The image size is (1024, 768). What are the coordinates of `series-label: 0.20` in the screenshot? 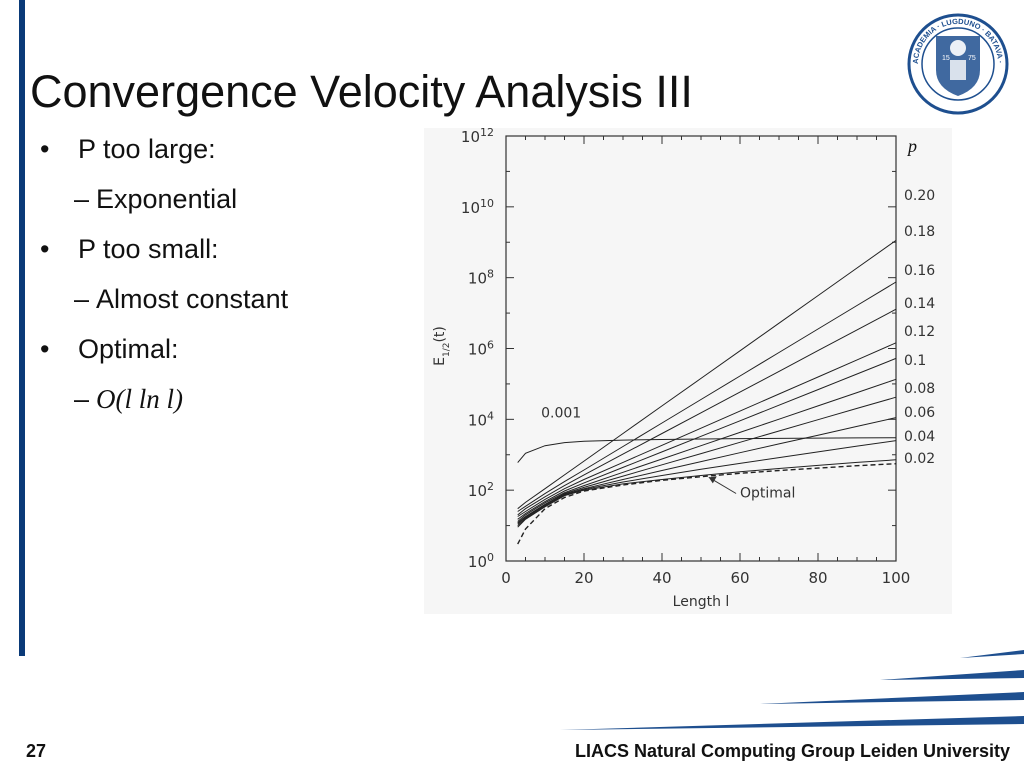 It's located at (919, 196).